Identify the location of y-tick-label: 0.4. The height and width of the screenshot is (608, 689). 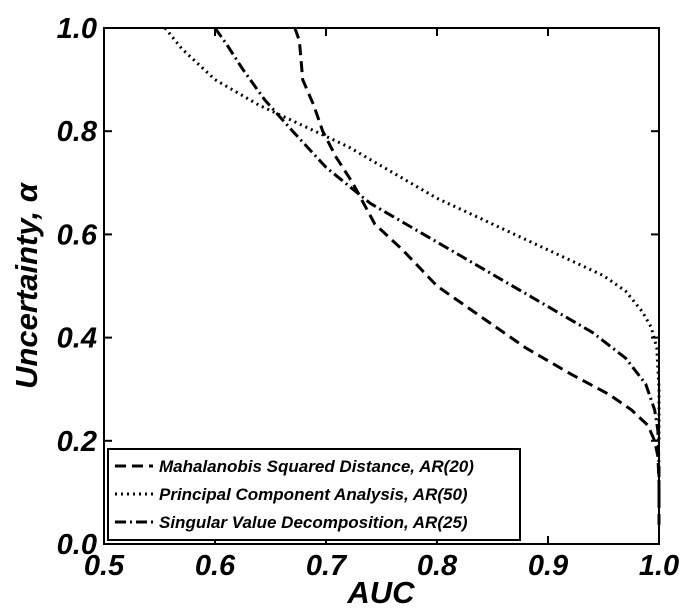
(77, 339).